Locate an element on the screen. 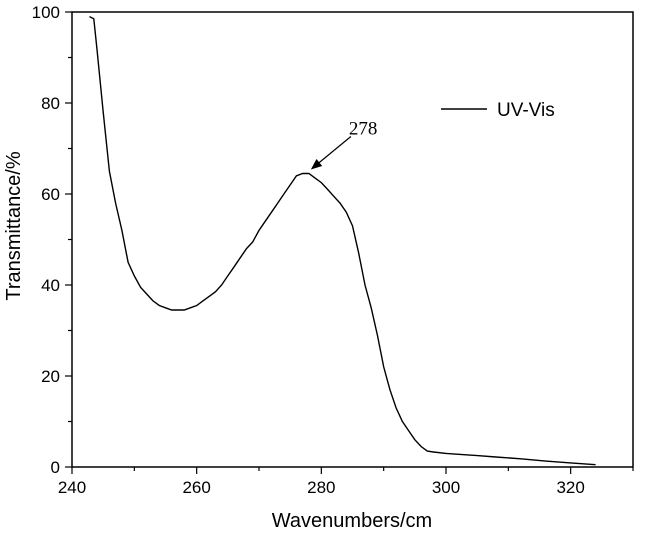  peak-arrow-line is located at coordinates (334, 150).